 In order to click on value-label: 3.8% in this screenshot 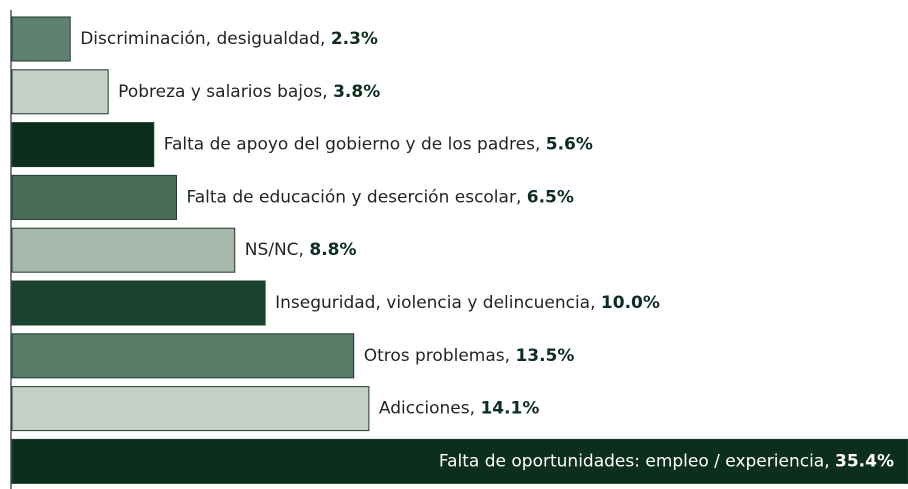, I will do `click(356, 92)`.